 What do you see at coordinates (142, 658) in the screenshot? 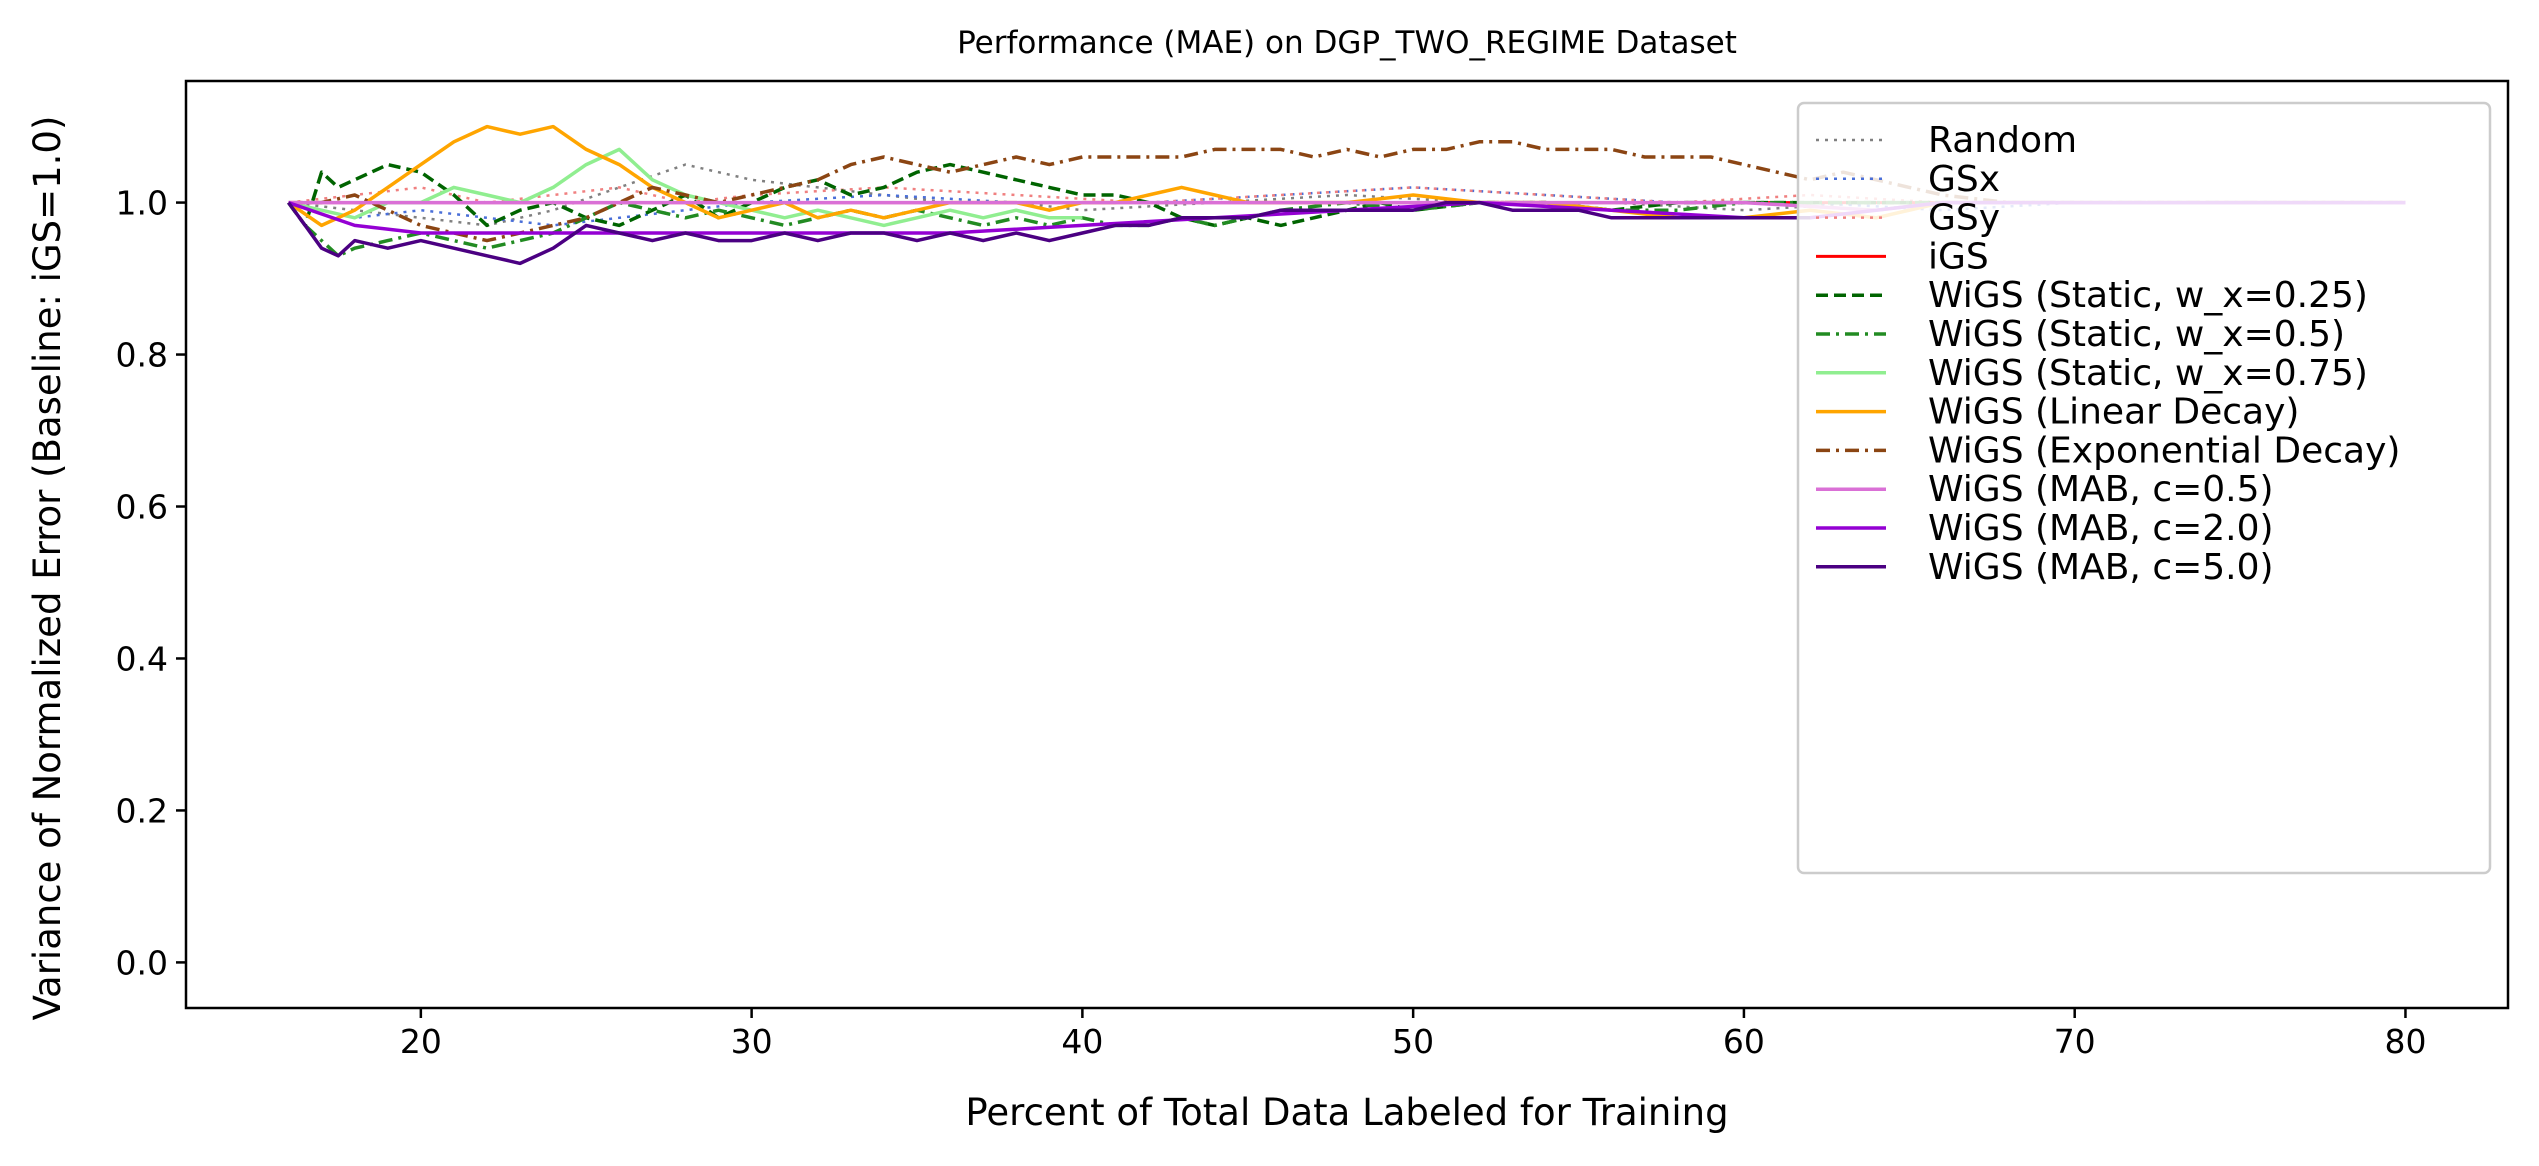
I see `y-tick-label: 0.4` at bounding box center [142, 658].